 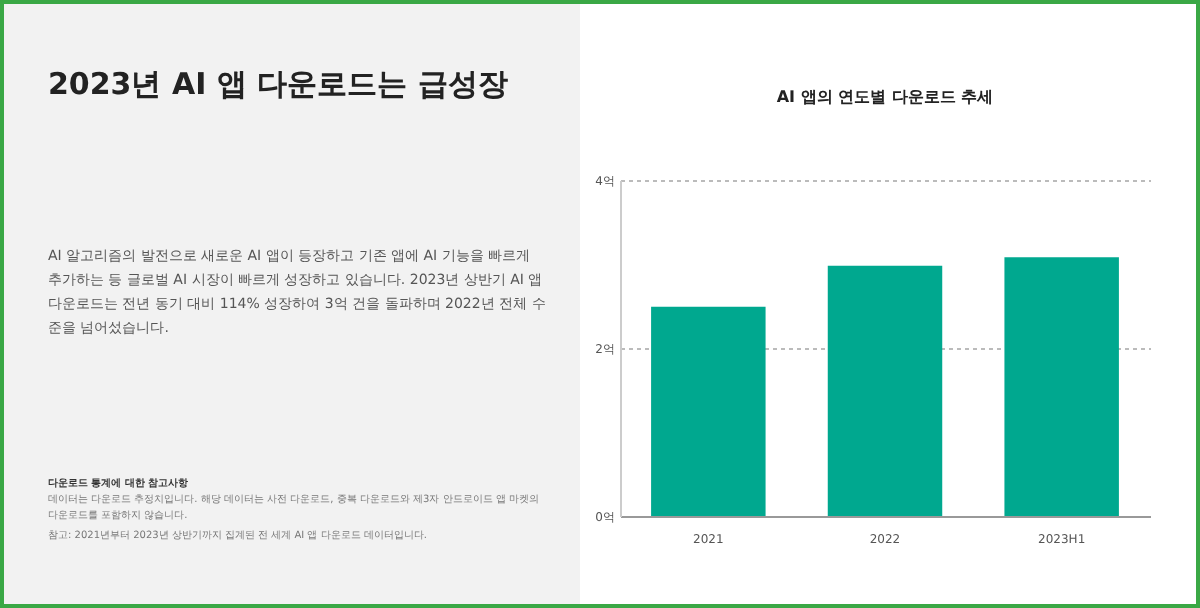 What do you see at coordinates (279, 84) in the screenshot?
I see `text: 2023년 AI 앱 다운로드는 급성장` at bounding box center [279, 84].